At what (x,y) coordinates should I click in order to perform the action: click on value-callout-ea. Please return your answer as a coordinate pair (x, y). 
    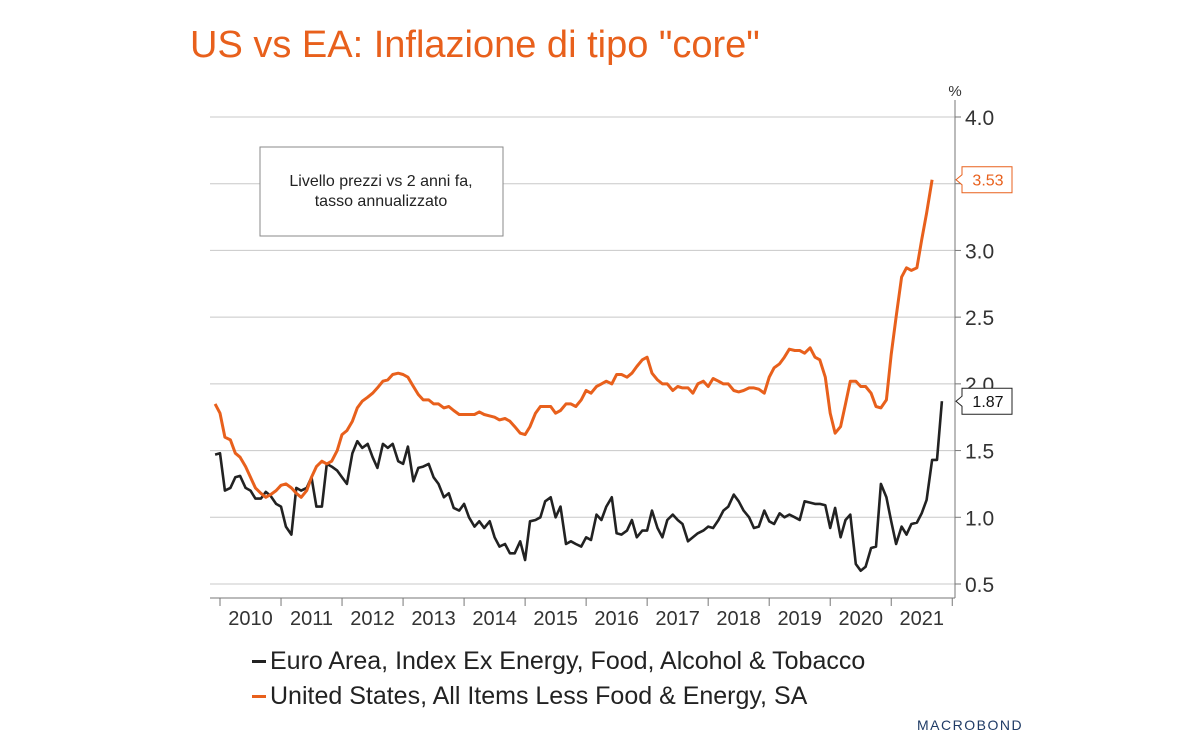
    Looking at the image, I should click on (984, 401).